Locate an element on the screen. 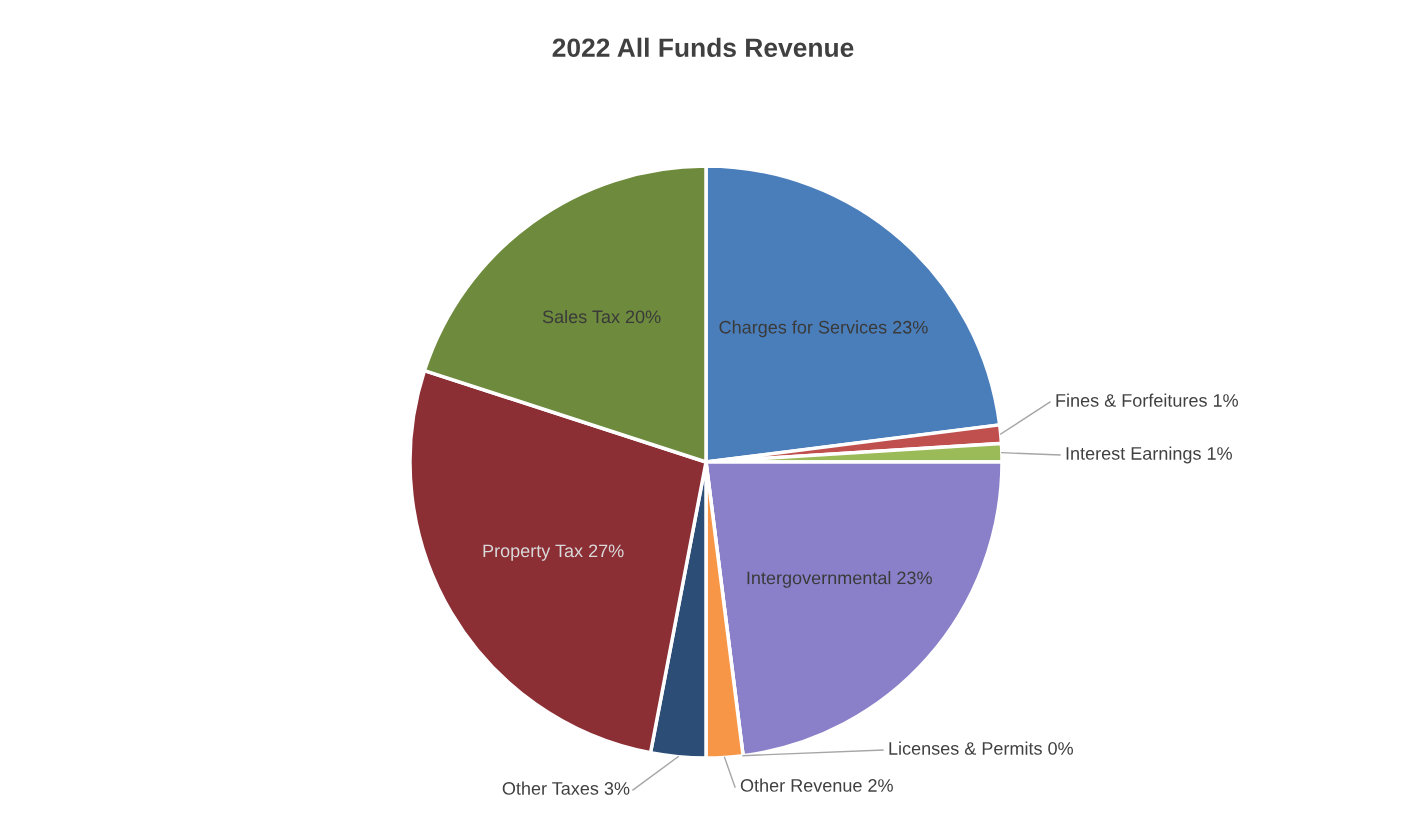 The height and width of the screenshot is (815, 1405). slice-label: Other Taxes 3% is located at coordinates (566, 788).